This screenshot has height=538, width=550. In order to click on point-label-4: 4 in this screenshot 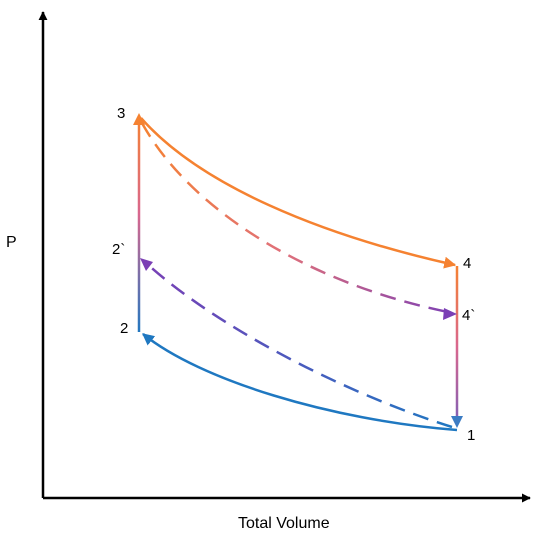, I will do `click(467, 263)`.